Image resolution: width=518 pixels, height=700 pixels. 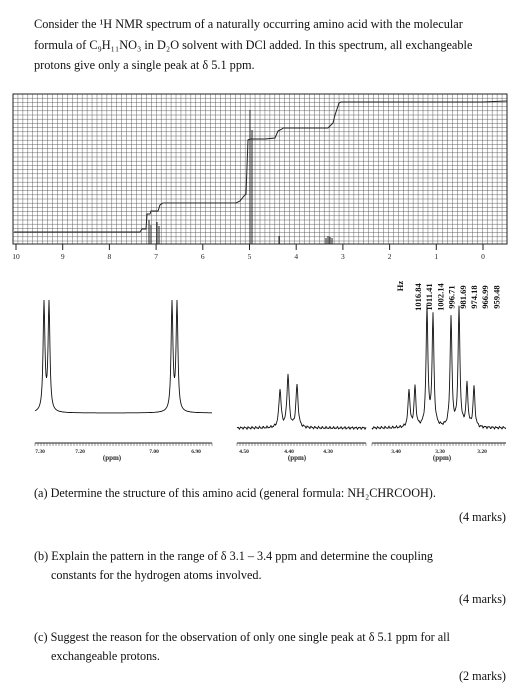 I want to click on question-c-marks: (2 marks), so click(x=482, y=676).